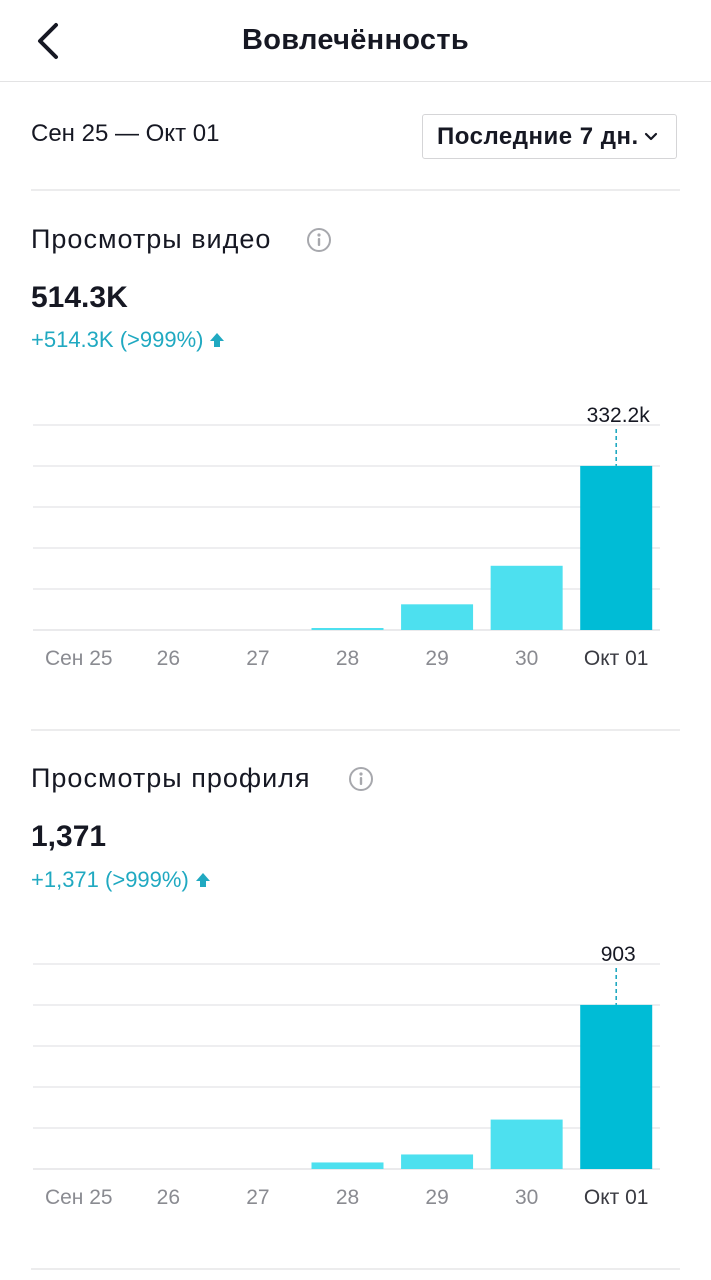 The height and width of the screenshot is (1280, 711). I want to click on profile-views-title: Просмотры профиля, so click(171, 778).